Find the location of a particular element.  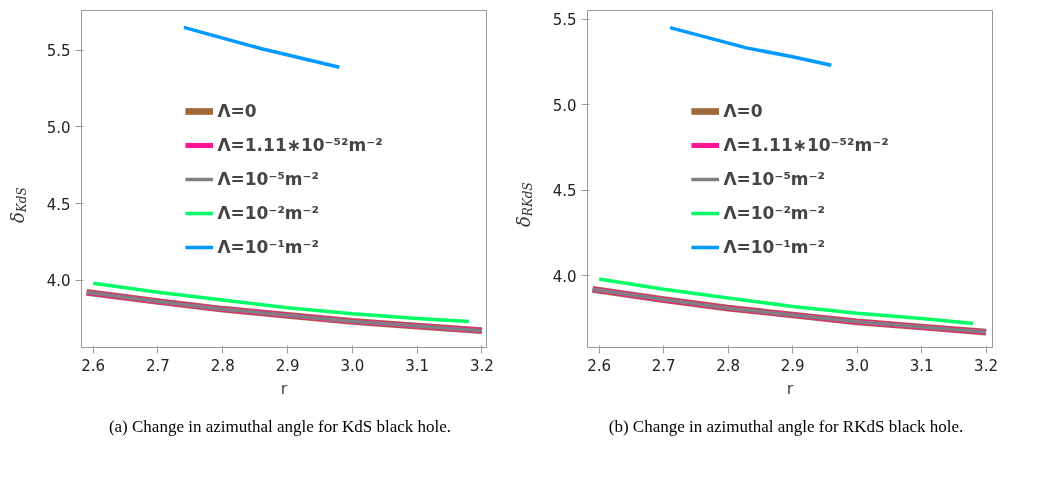

text: (b) Change in azimuthal angle for RKdS black hole. is located at coordinates (786, 427).